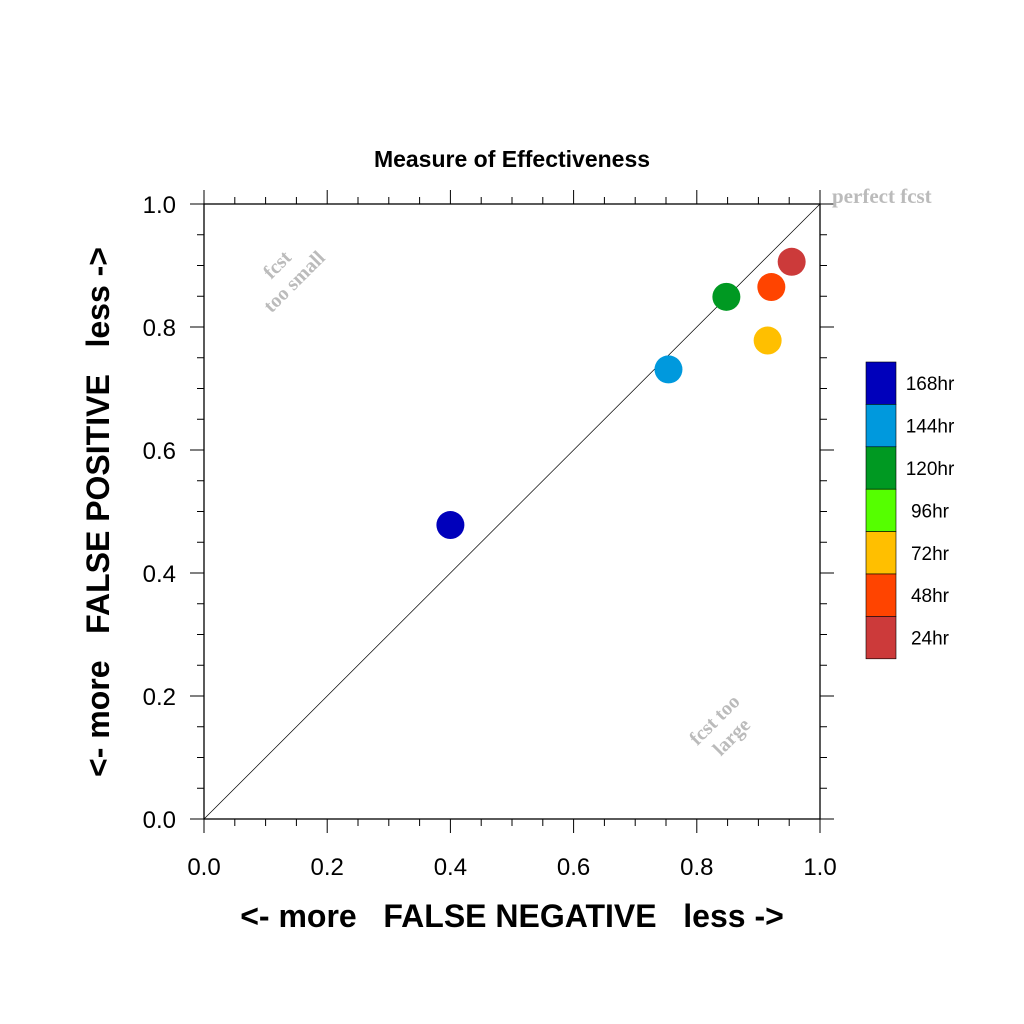  What do you see at coordinates (159, 451) in the screenshot?
I see `y-tick-label: 0.6` at bounding box center [159, 451].